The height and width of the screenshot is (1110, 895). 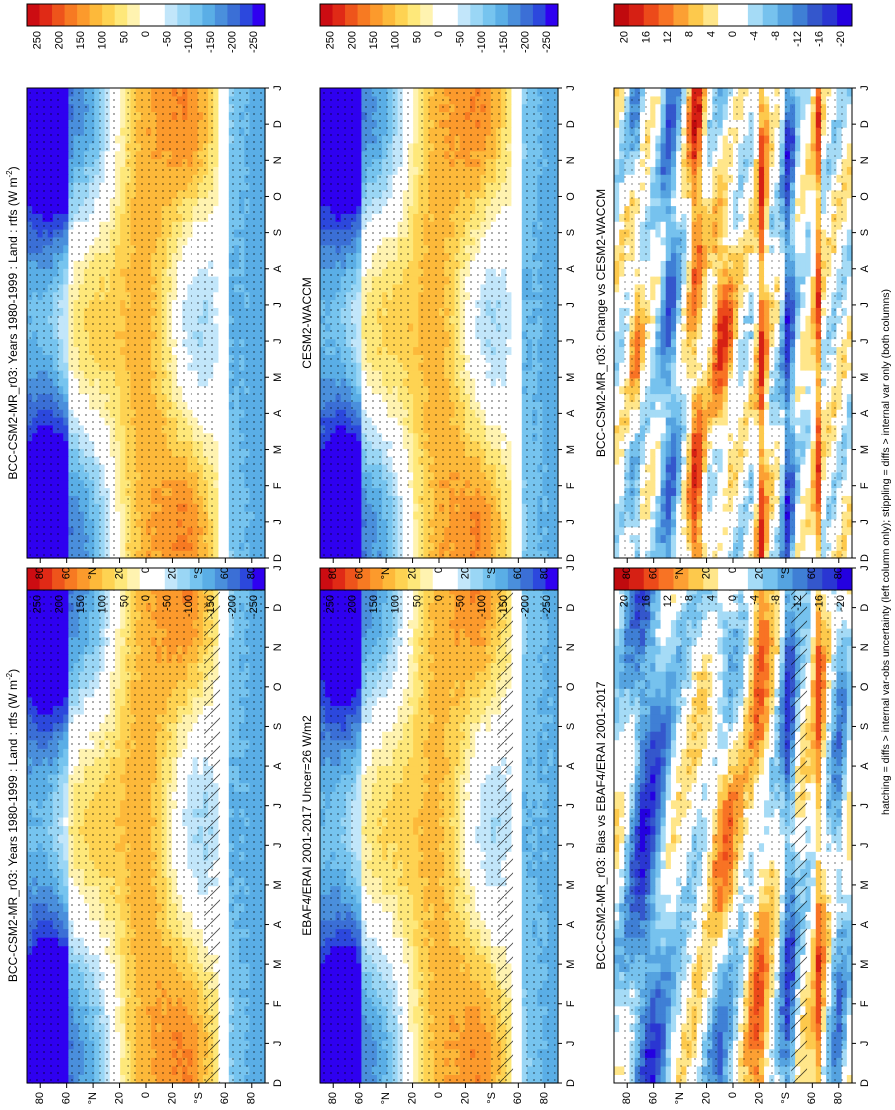 What do you see at coordinates (278, 726) in the screenshot?
I see `month-label: S` at bounding box center [278, 726].